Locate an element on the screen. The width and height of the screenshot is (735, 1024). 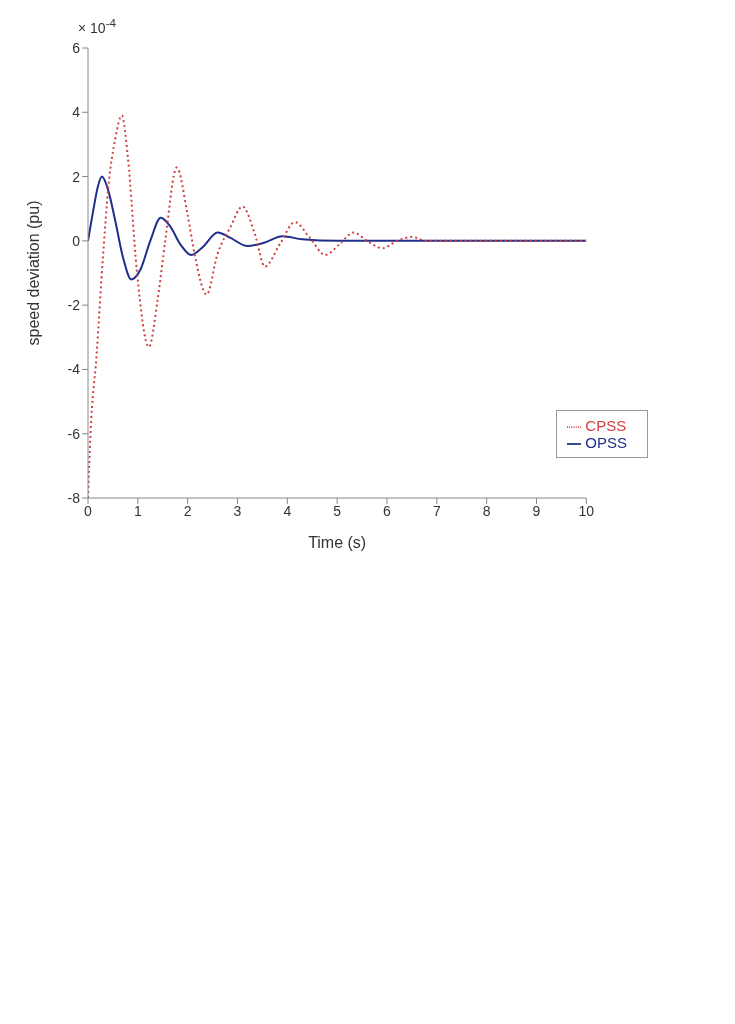
x-axis-title: Time (s) is located at coordinates (337, 542).